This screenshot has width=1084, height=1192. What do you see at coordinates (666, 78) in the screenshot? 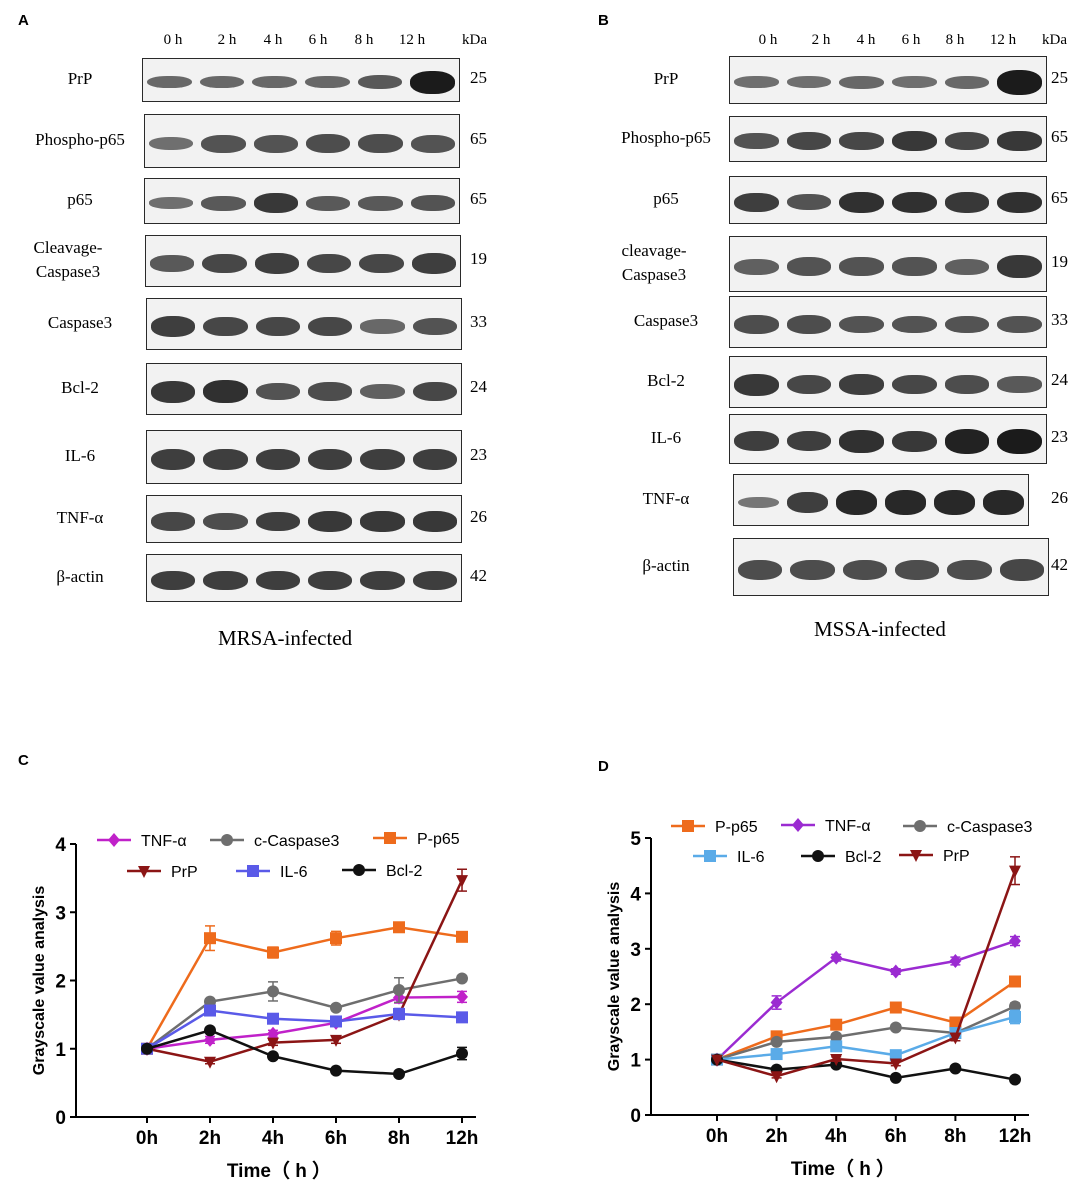
I see `blot-row-label: PrP` at bounding box center [666, 78].